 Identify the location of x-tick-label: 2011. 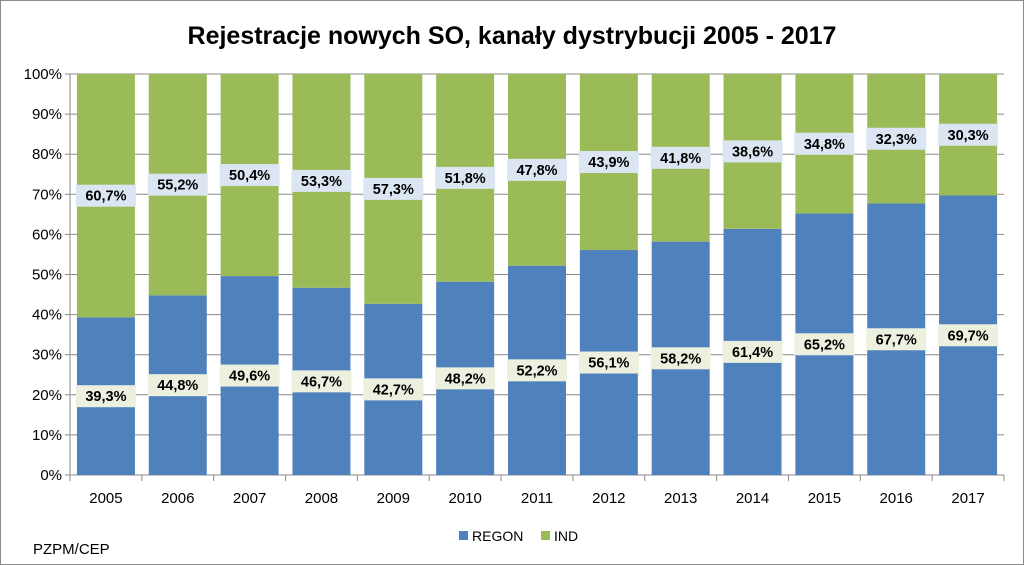
(537, 498).